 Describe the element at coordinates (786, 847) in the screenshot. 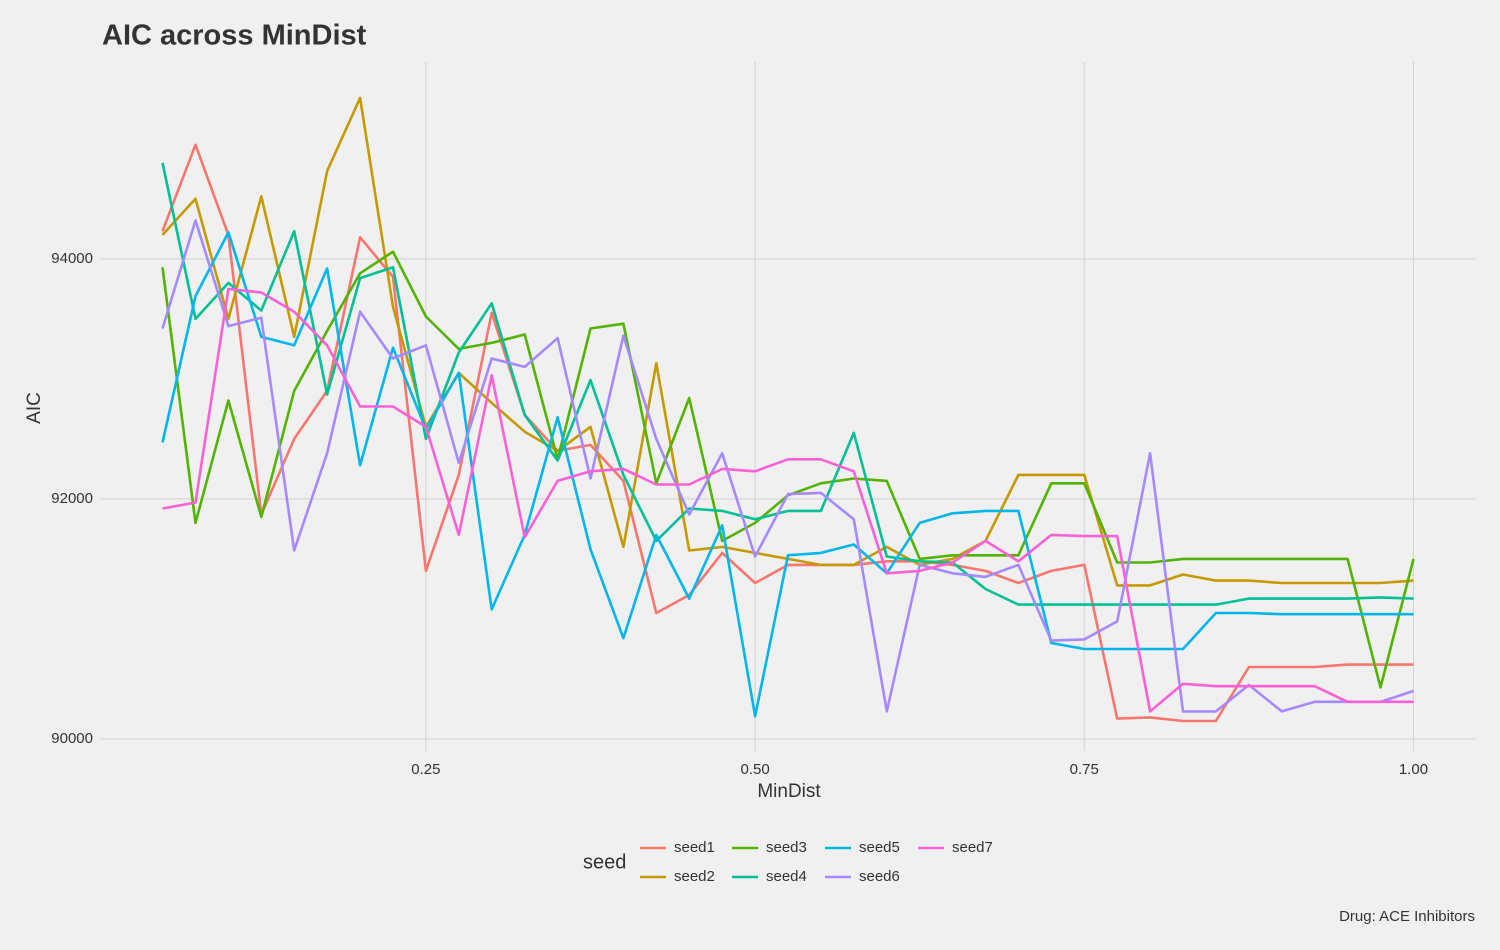

I see `legend-label: seed3` at that location.